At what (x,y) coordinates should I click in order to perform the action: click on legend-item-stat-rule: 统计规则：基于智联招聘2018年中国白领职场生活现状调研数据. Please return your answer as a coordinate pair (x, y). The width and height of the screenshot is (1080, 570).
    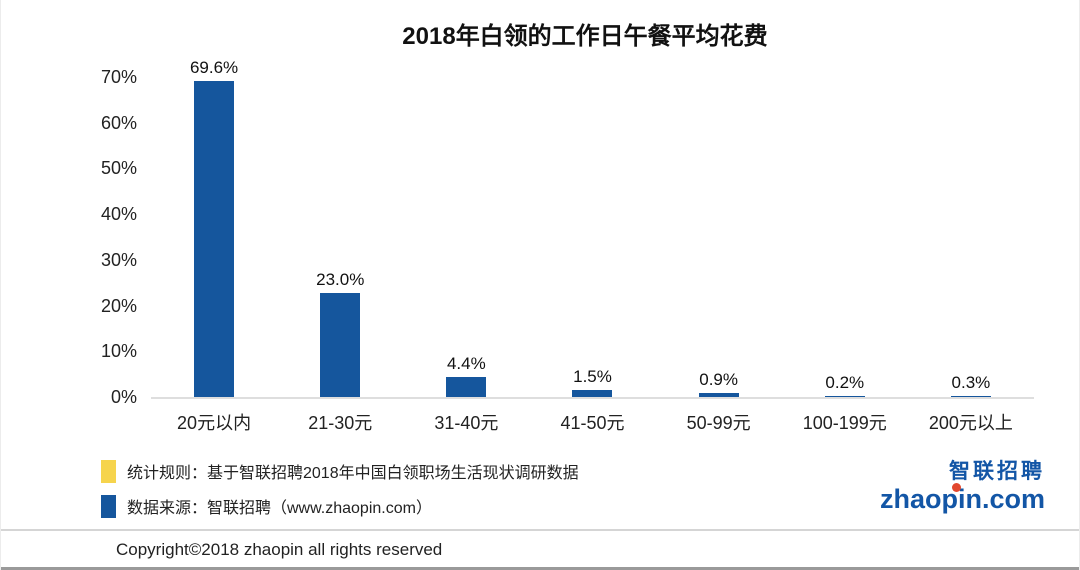
    Looking at the image, I should click on (590, 471).